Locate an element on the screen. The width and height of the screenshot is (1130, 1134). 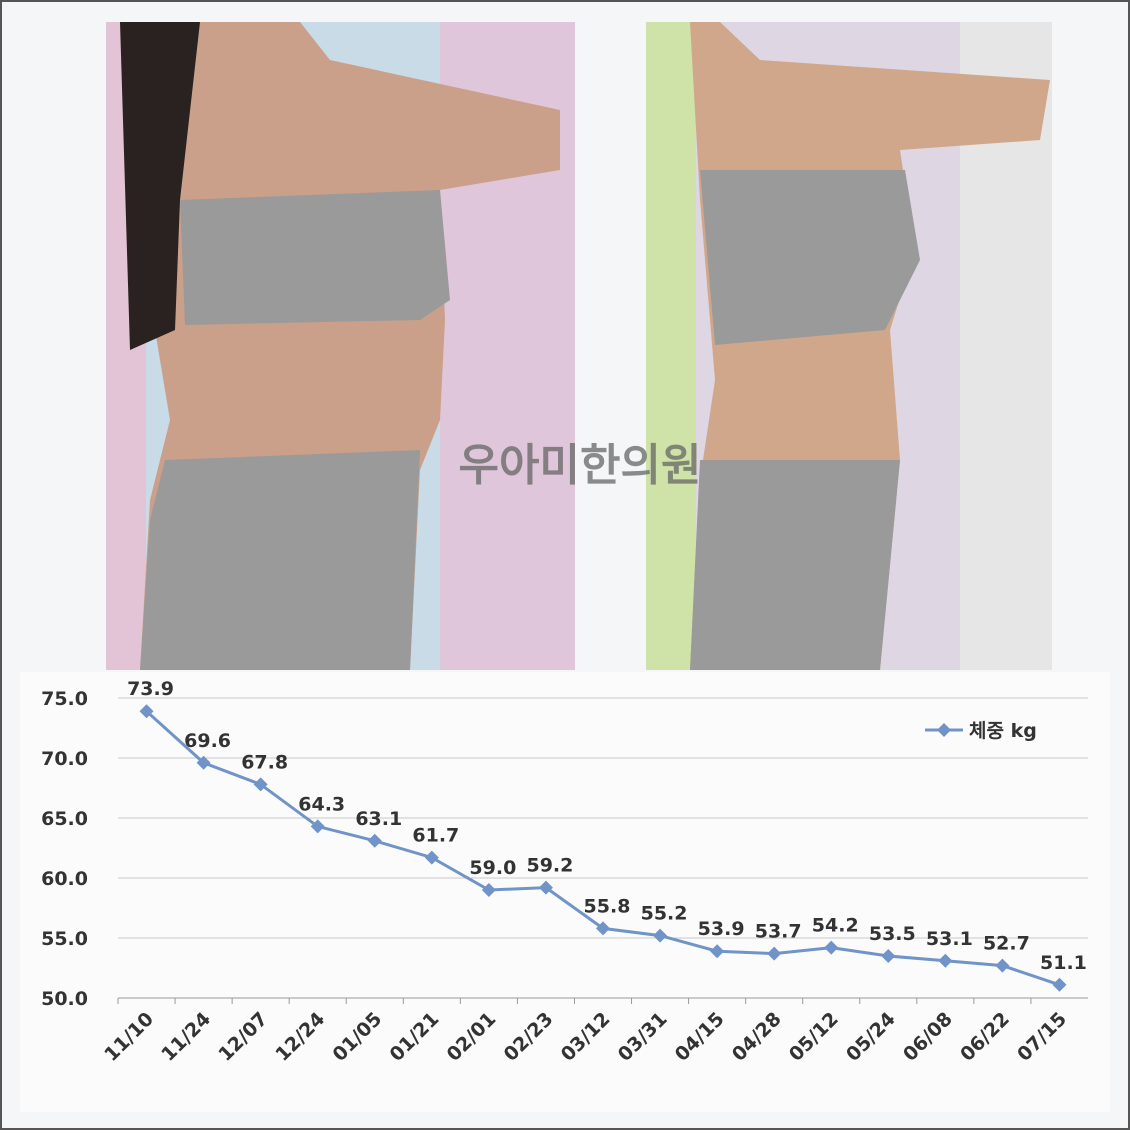
data-label: 55.2 is located at coordinates (664, 914).